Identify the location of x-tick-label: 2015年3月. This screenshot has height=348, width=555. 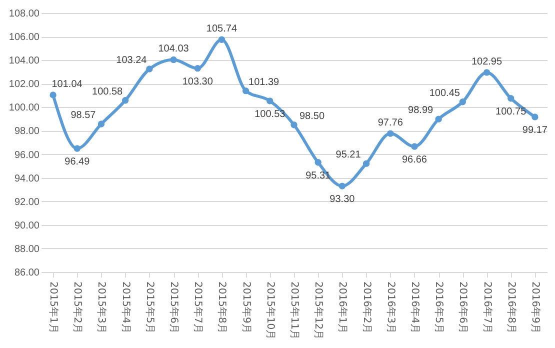
(102, 308).